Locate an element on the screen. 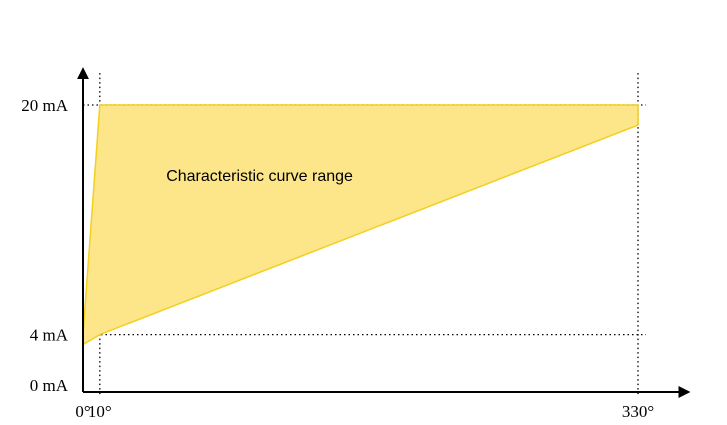 The height and width of the screenshot is (425, 727). y-tick-label: 4 mA is located at coordinates (49, 335).